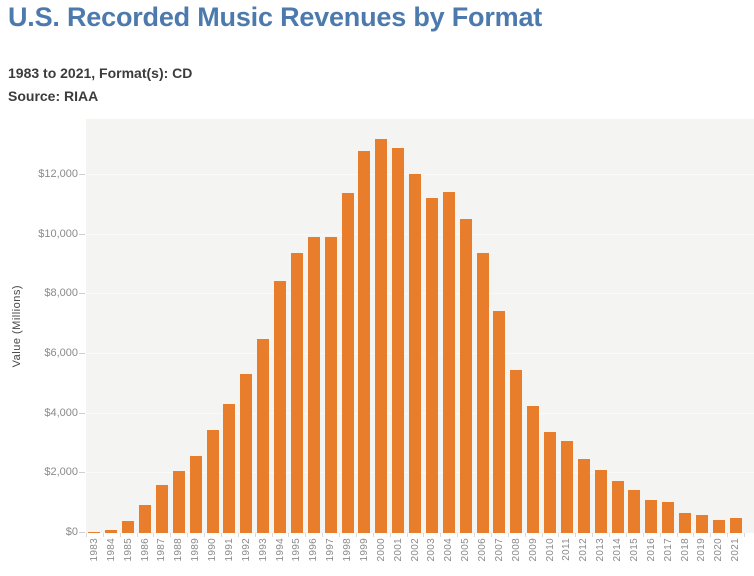 This screenshot has height=576, width=754. I want to click on x-label-col: 2005, so click(465, 557).